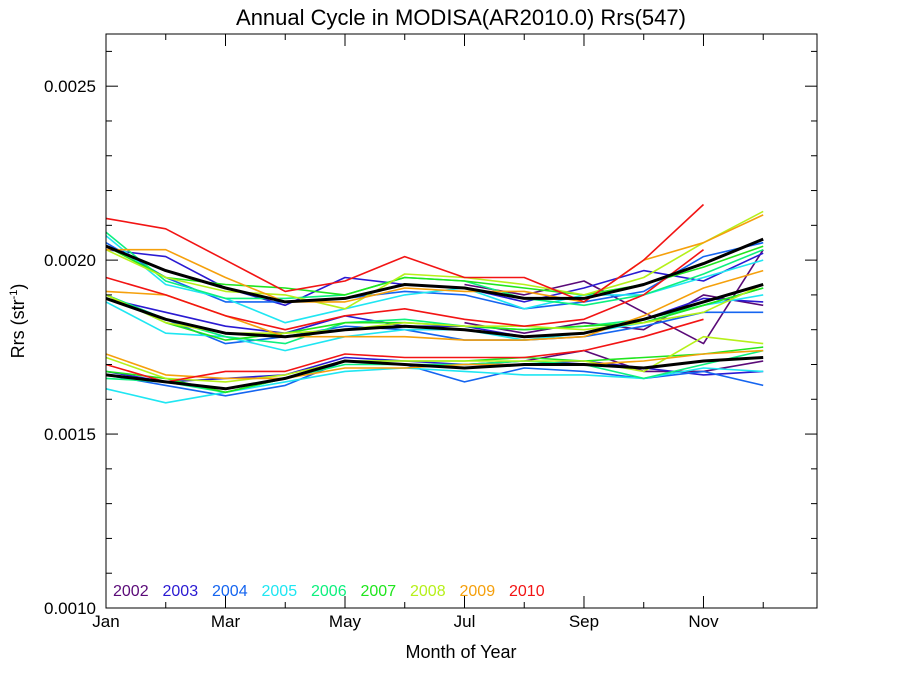 The height and width of the screenshot is (675, 900). Describe the element at coordinates (105, 621) in the screenshot. I see `x-tick-label: Jan` at that location.